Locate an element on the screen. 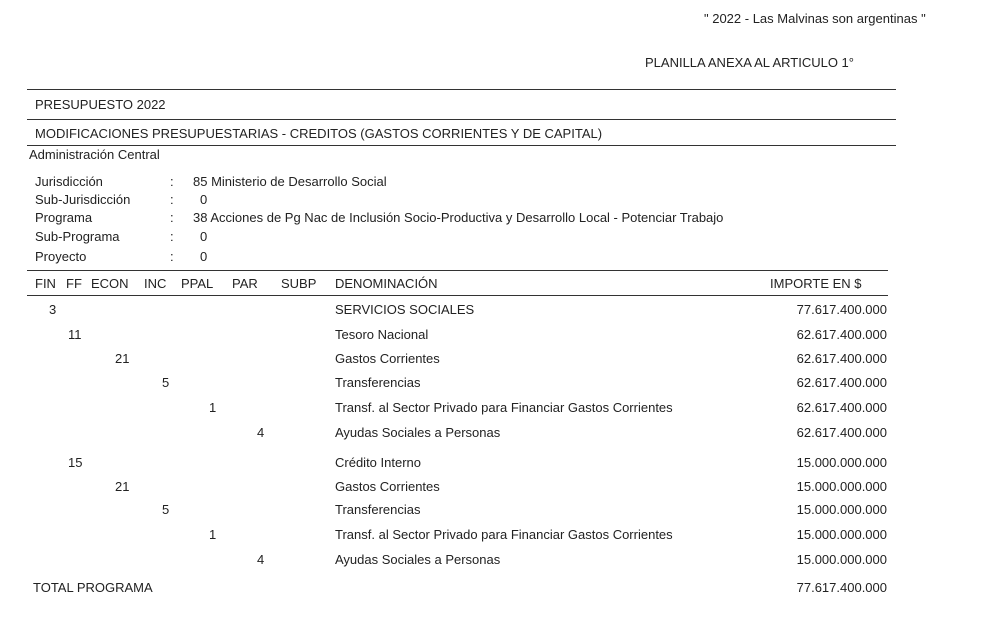 This screenshot has width=1000, height=618. col-ff: FF is located at coordinates (74, 283).